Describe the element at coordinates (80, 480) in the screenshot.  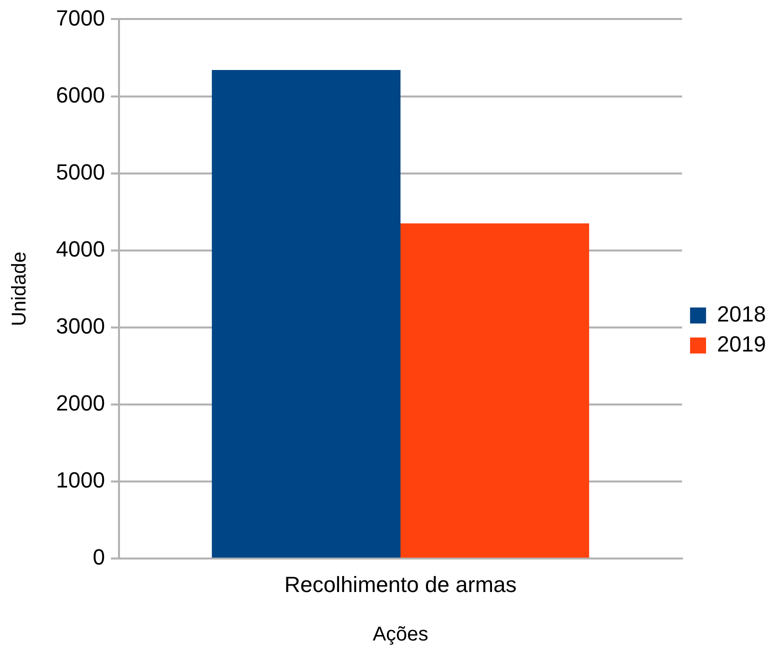
I see `y-tick-label: 1000` at that location.